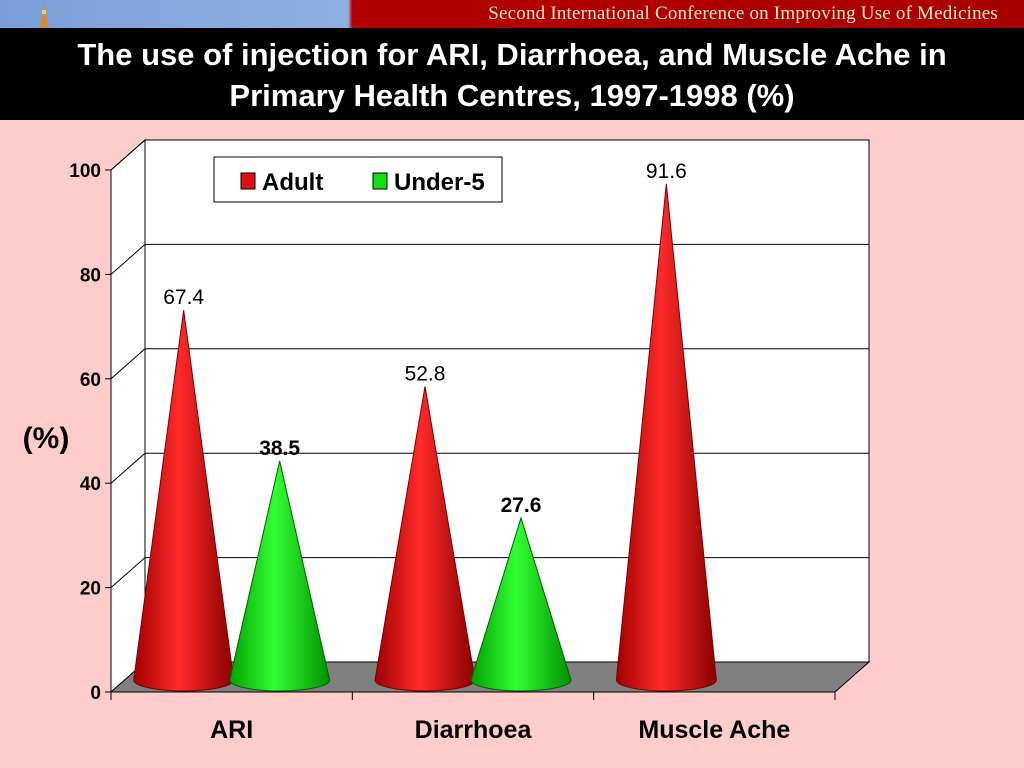 This screenshot has width=1024, height=768. Describe the element at coordinates (248, 181) in the screenshot. I see `legend-swatch-adult` at that location.